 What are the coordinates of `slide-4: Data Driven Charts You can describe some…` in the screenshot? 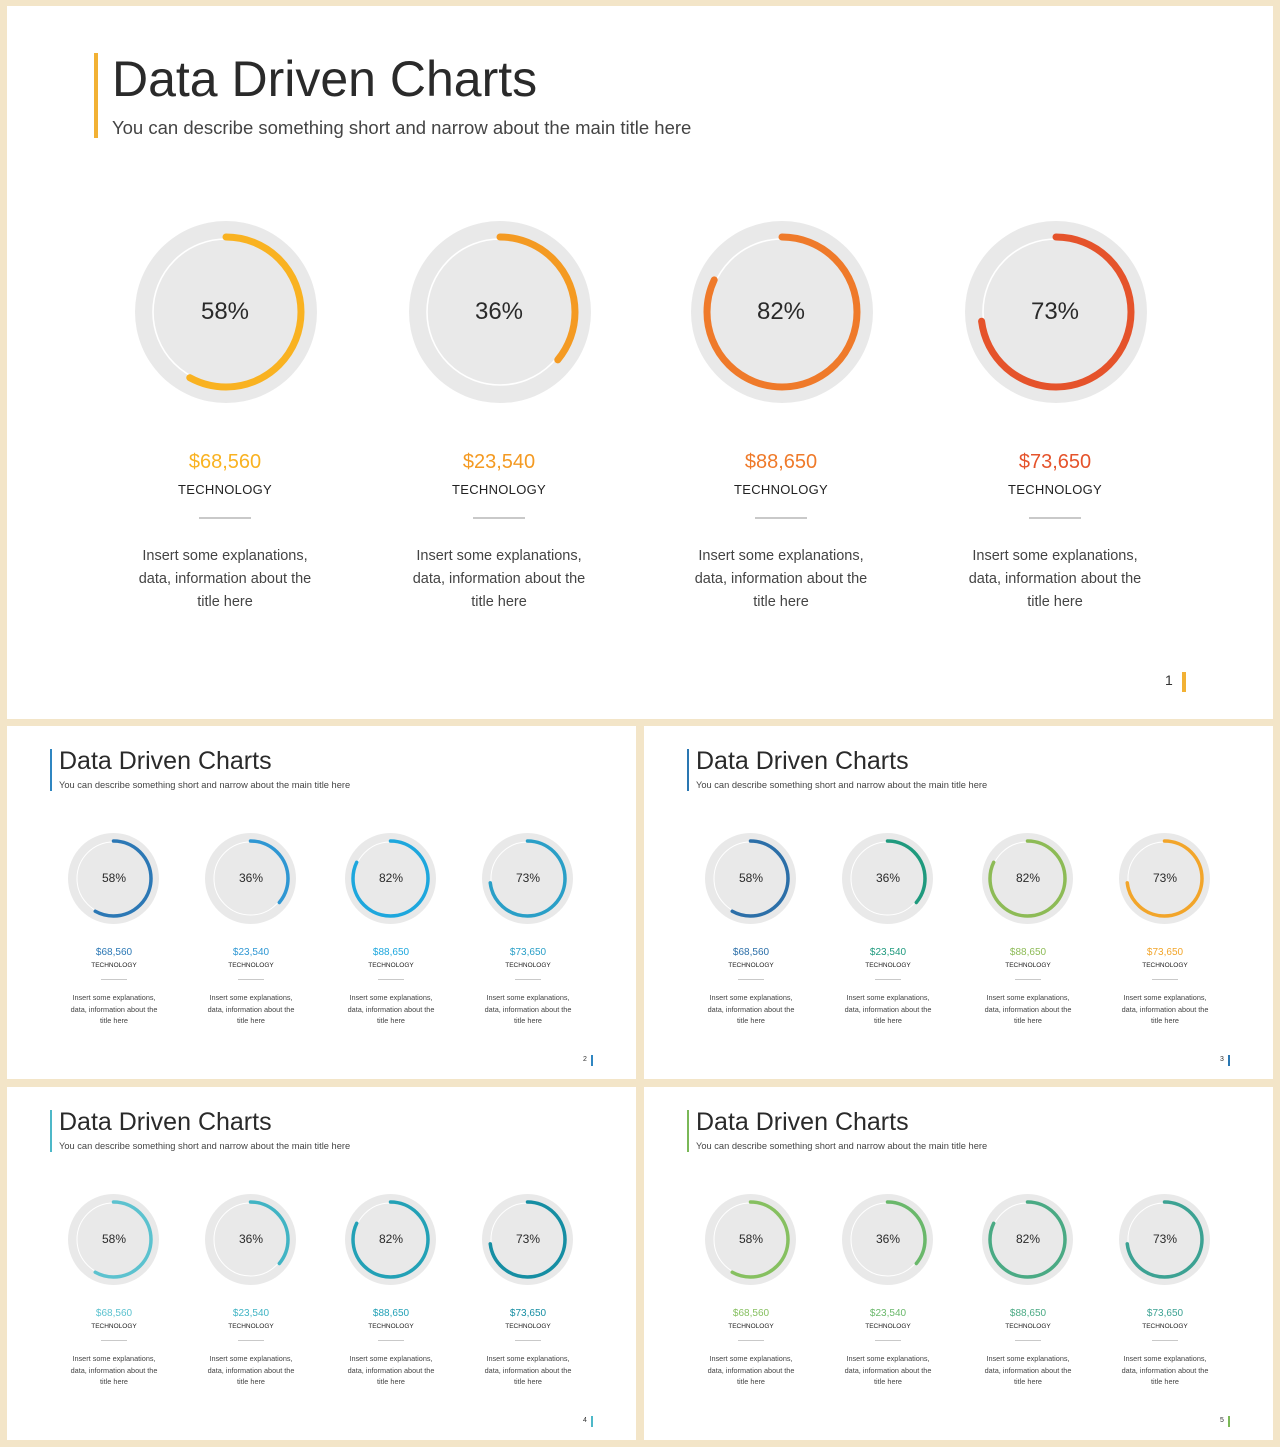 It's located at (321, 1263).